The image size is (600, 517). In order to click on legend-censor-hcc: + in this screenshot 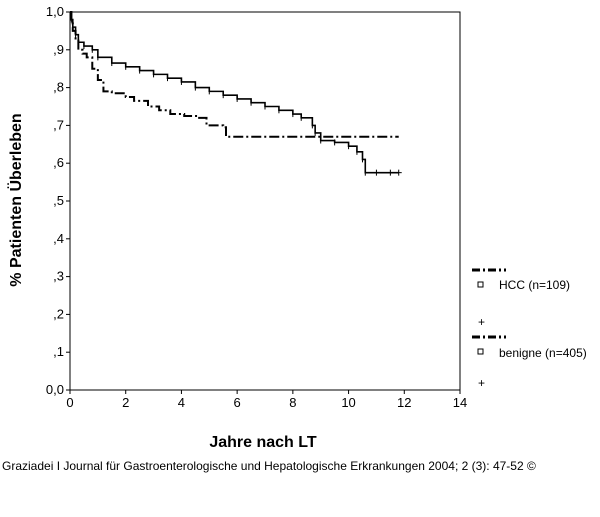, I will do `click(481, 322)`.